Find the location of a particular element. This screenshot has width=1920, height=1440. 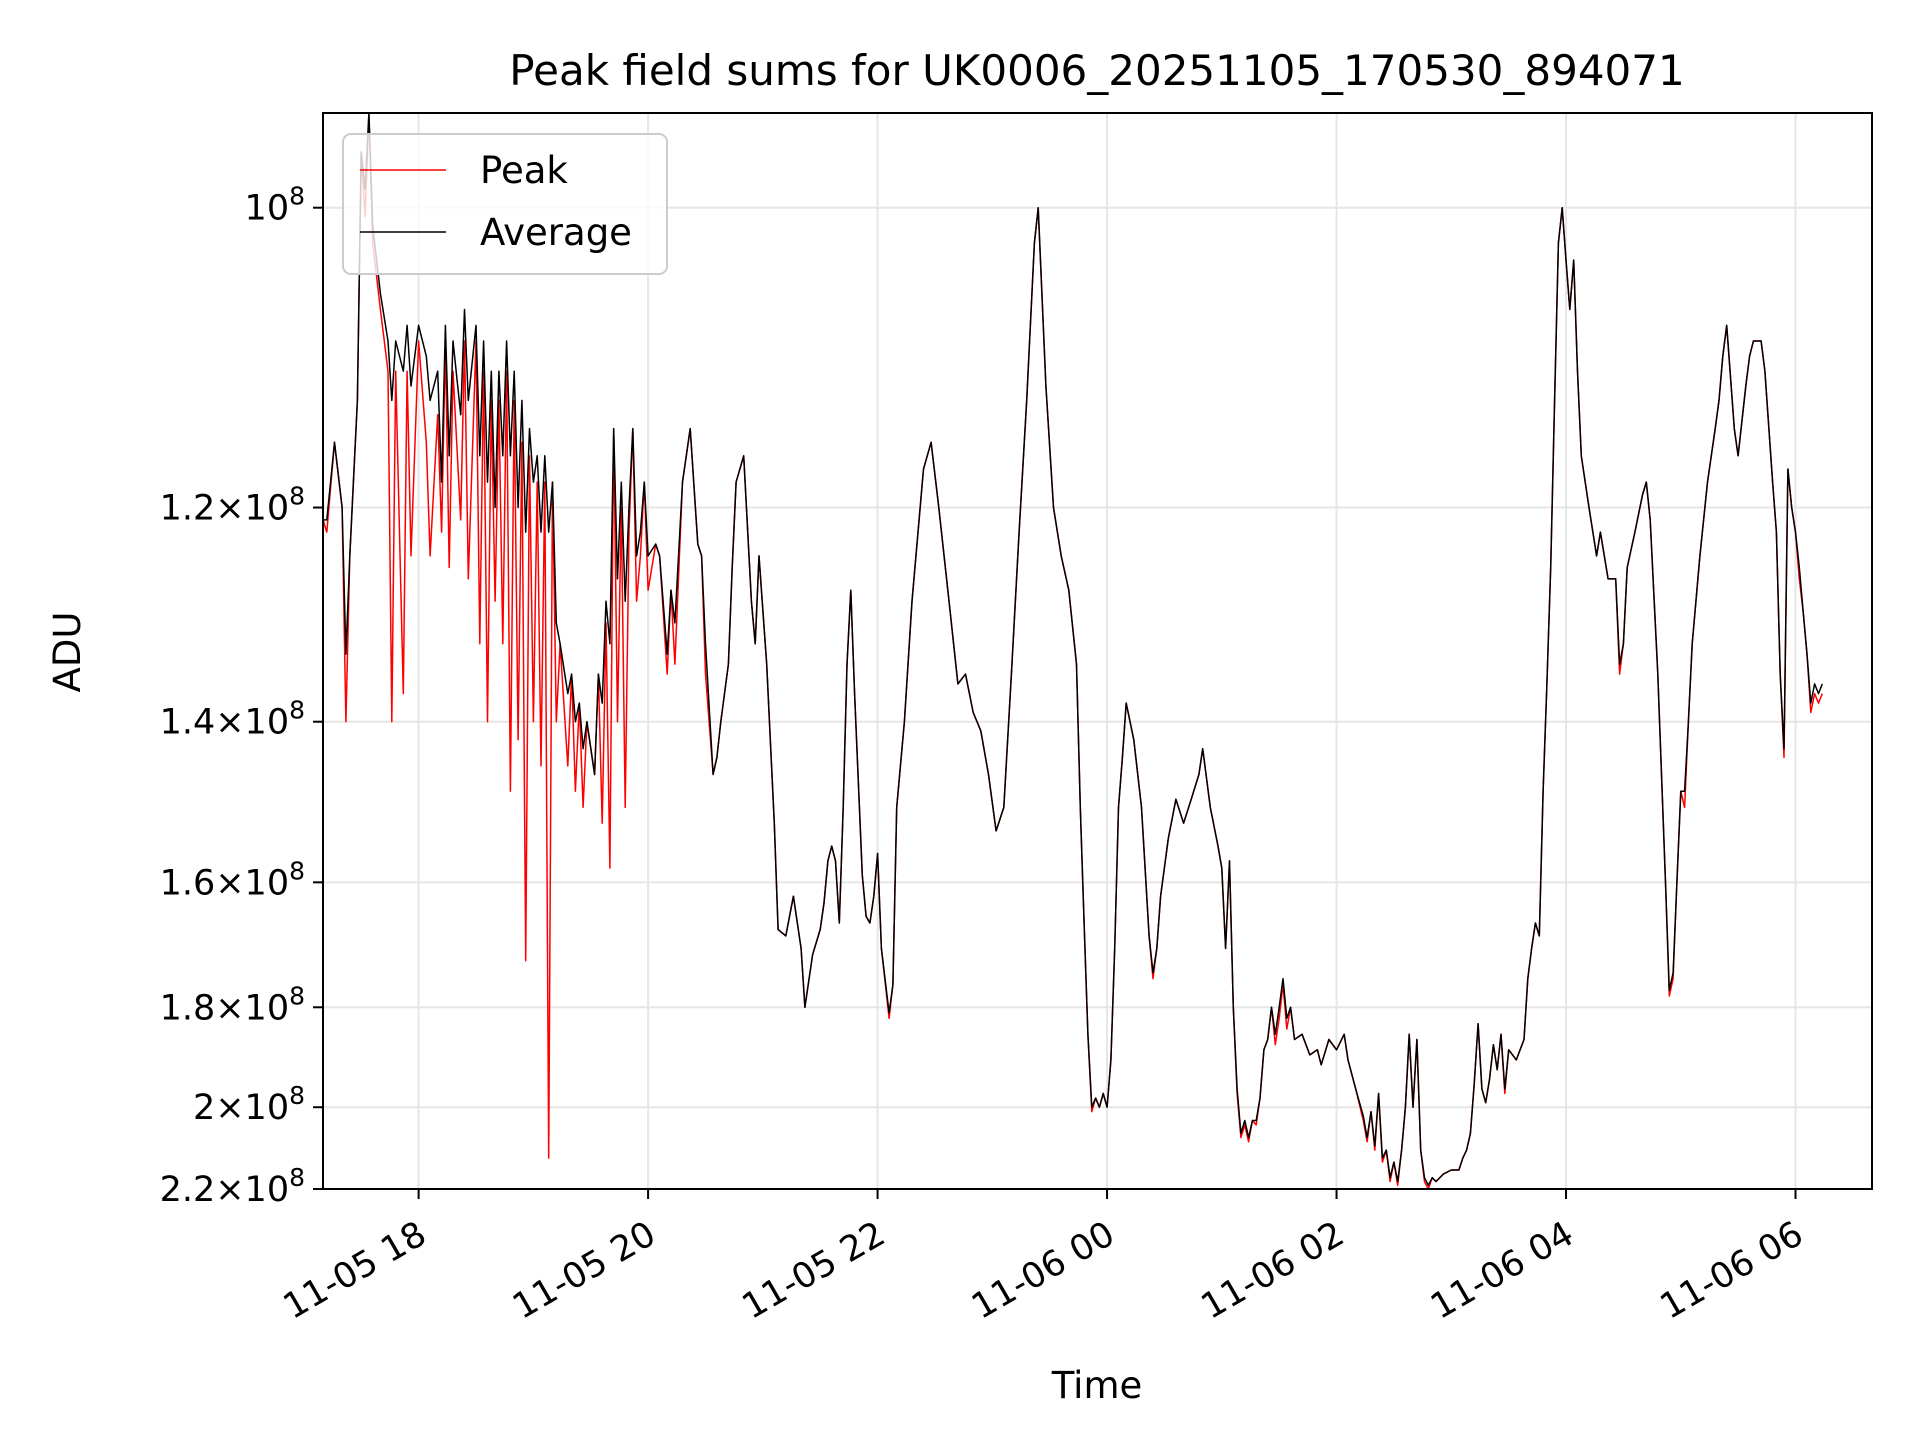

y-tick-label: 1.4×108 is located at coordinates (232, 719).